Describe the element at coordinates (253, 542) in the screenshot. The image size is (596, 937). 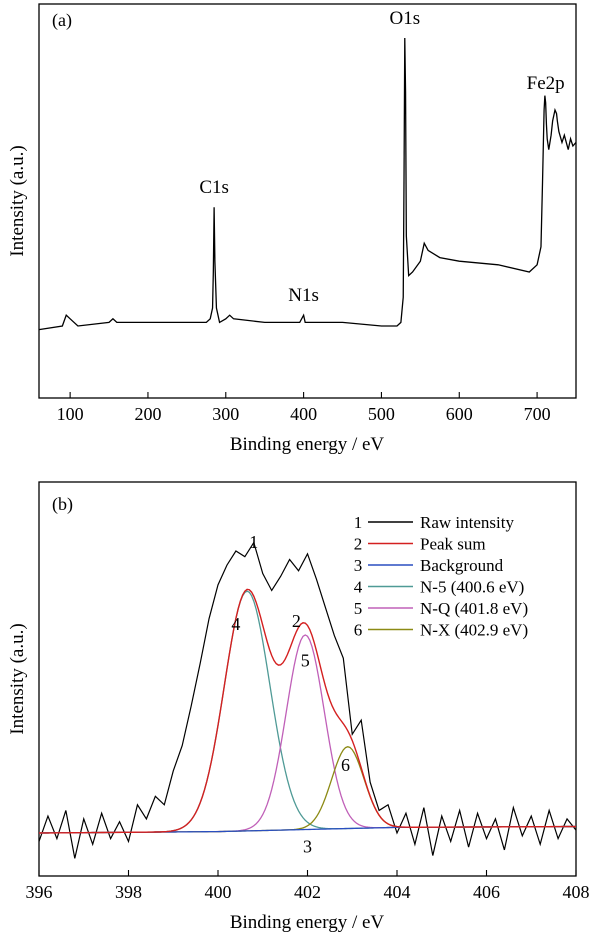
I see `curve-number-label: 1` at that location.